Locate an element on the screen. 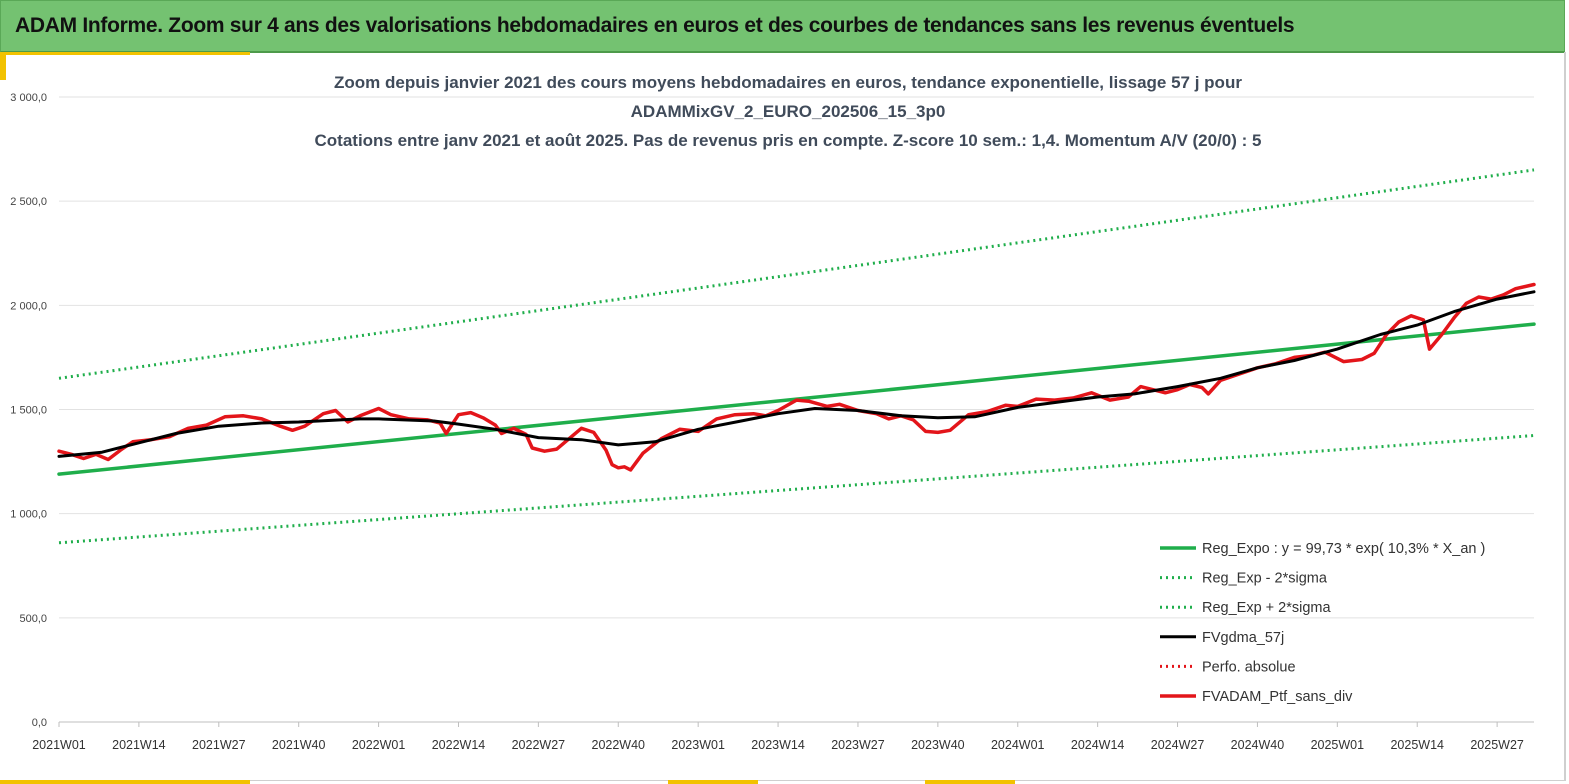 Image resolution: width=1569 pixels, height=784 pixels. legend-label: Reg_Exp - 2*sigma is located at coordinates (1265, 579).